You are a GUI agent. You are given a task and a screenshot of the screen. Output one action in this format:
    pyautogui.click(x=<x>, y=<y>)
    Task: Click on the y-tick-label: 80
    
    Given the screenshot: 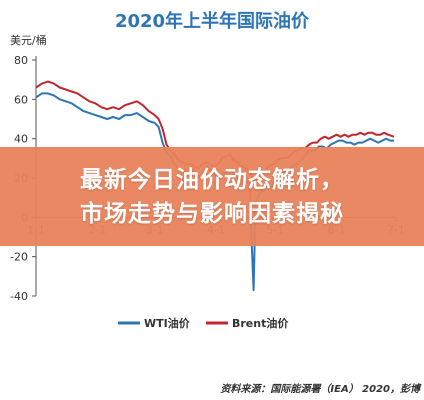 What is the action you would take?
    pyautogui.click(x=21, y=60)
    